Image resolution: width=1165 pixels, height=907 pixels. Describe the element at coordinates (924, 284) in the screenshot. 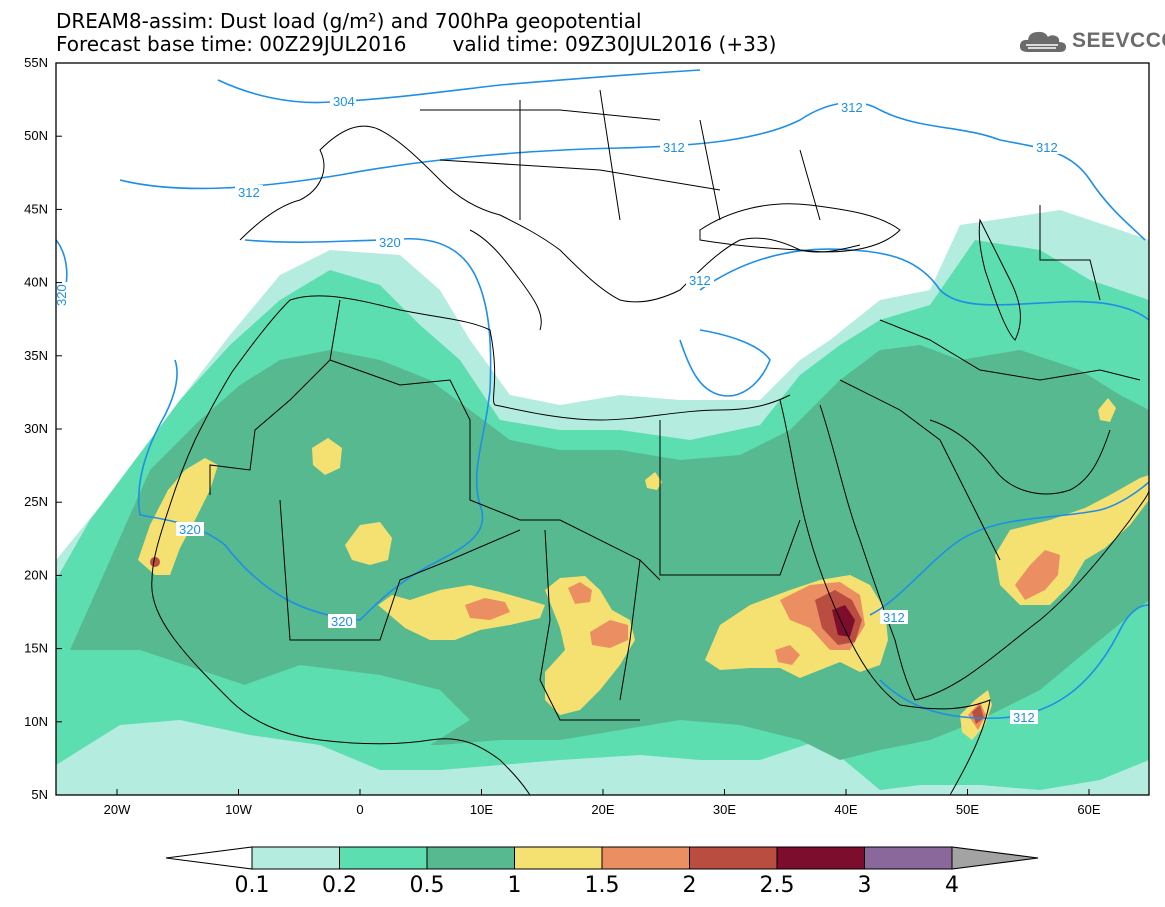

I see `contour-312-east` at that location.